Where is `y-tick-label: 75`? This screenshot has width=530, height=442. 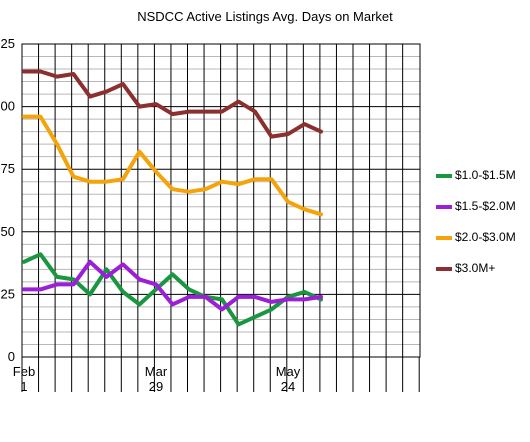 y-tick-label: 75 is located at coordinates (8, 168).